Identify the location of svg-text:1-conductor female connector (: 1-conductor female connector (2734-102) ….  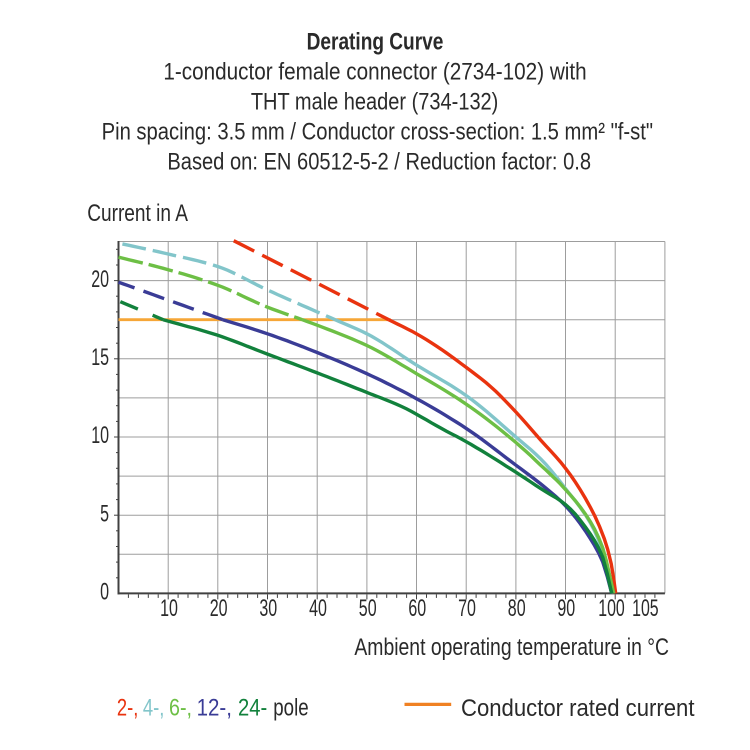
(374, 72).